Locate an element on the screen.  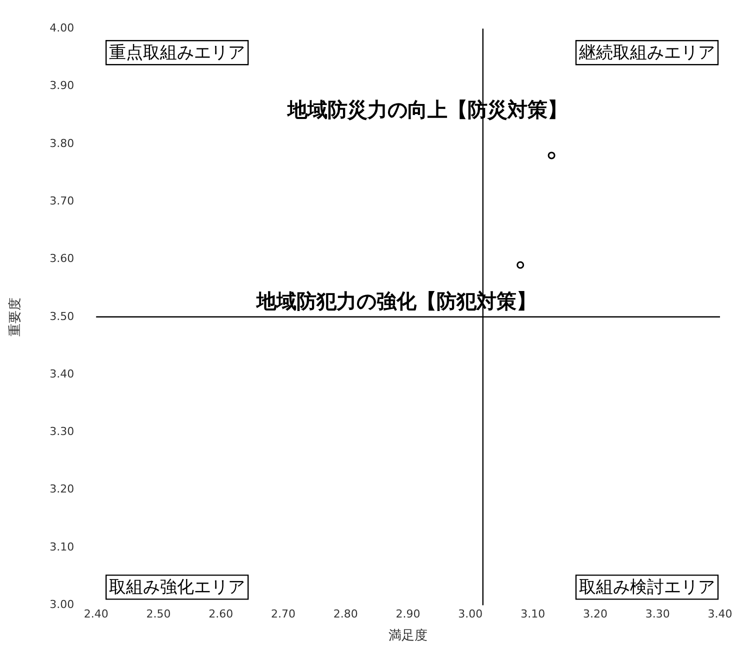
y-tick-label: 3.20 is located at coordinates (62, 489).